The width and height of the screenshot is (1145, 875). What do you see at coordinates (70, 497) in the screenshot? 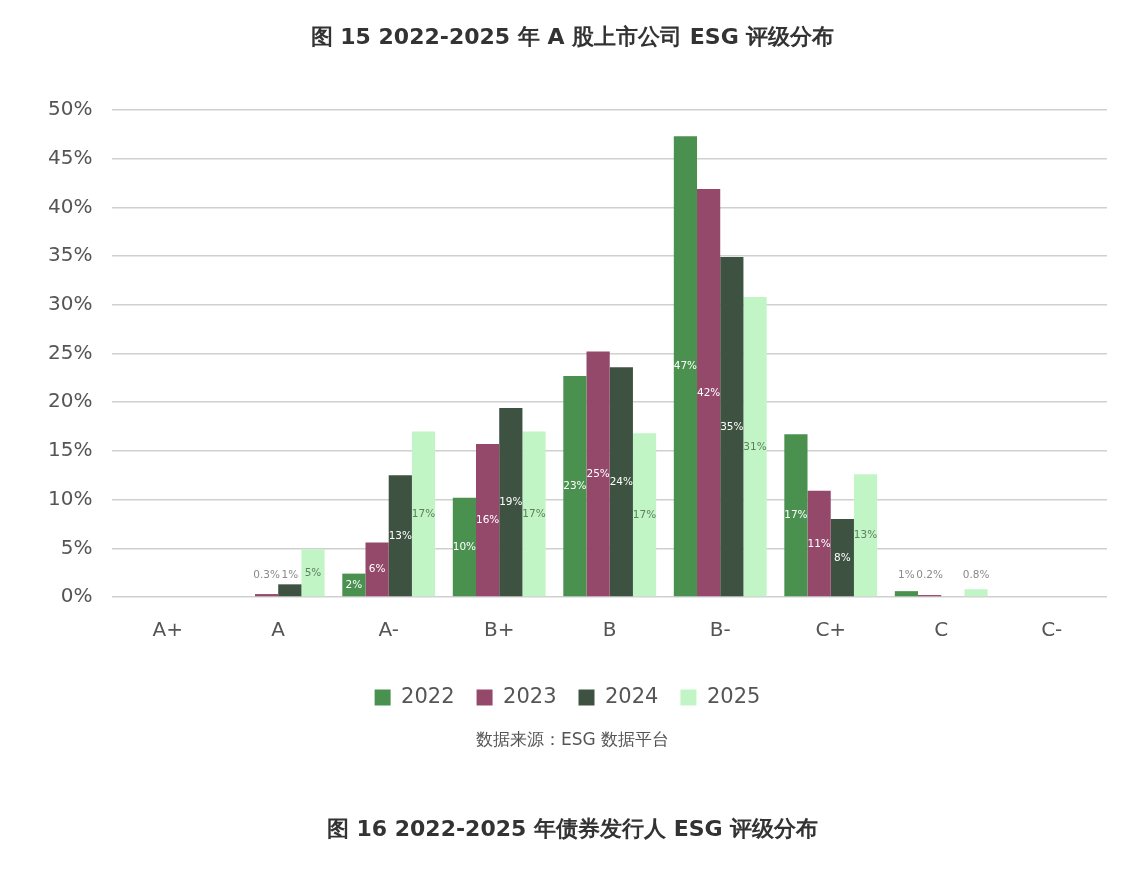
I see `y-tick-label: 10%` at bounding box center [70, 497].